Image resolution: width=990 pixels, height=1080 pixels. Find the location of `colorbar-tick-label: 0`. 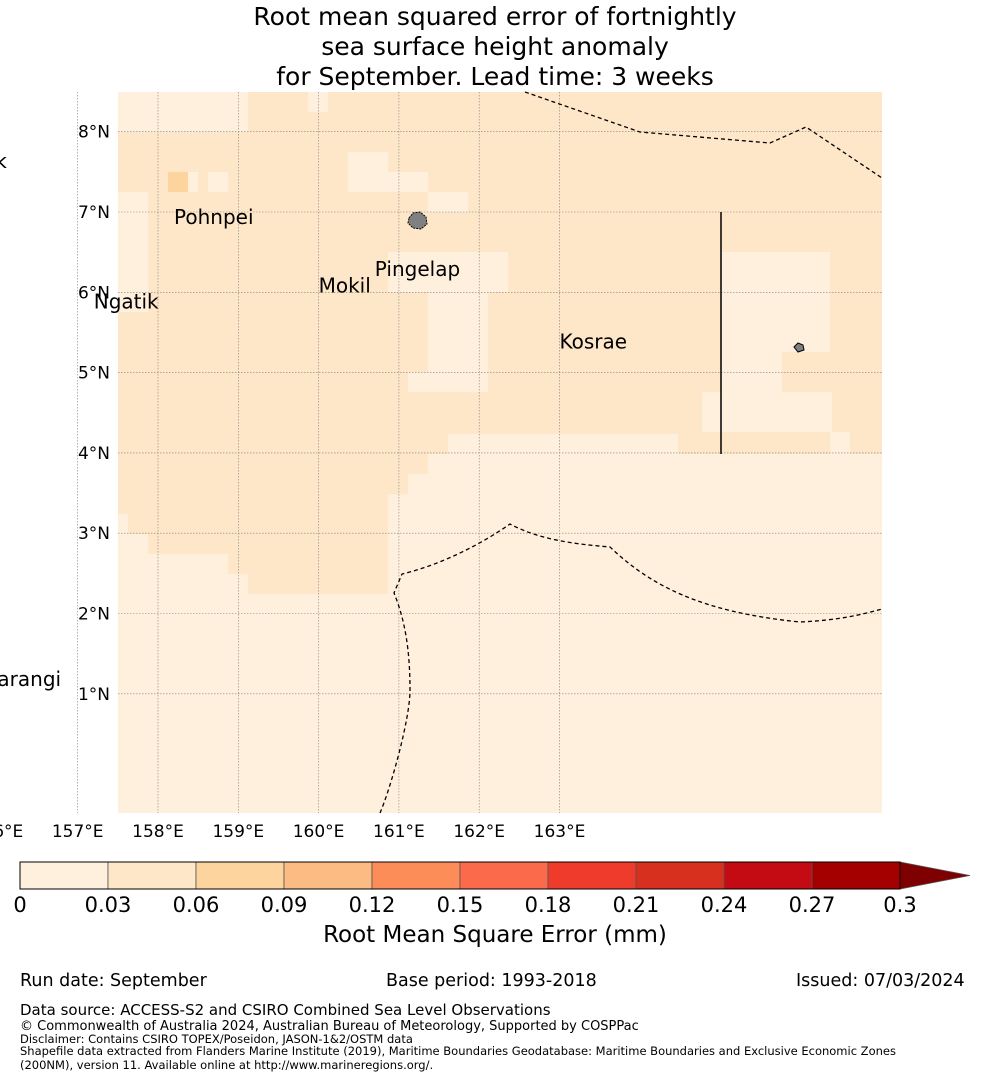

colorbar-tick-label: 0 is located at coordinates (19, 905).